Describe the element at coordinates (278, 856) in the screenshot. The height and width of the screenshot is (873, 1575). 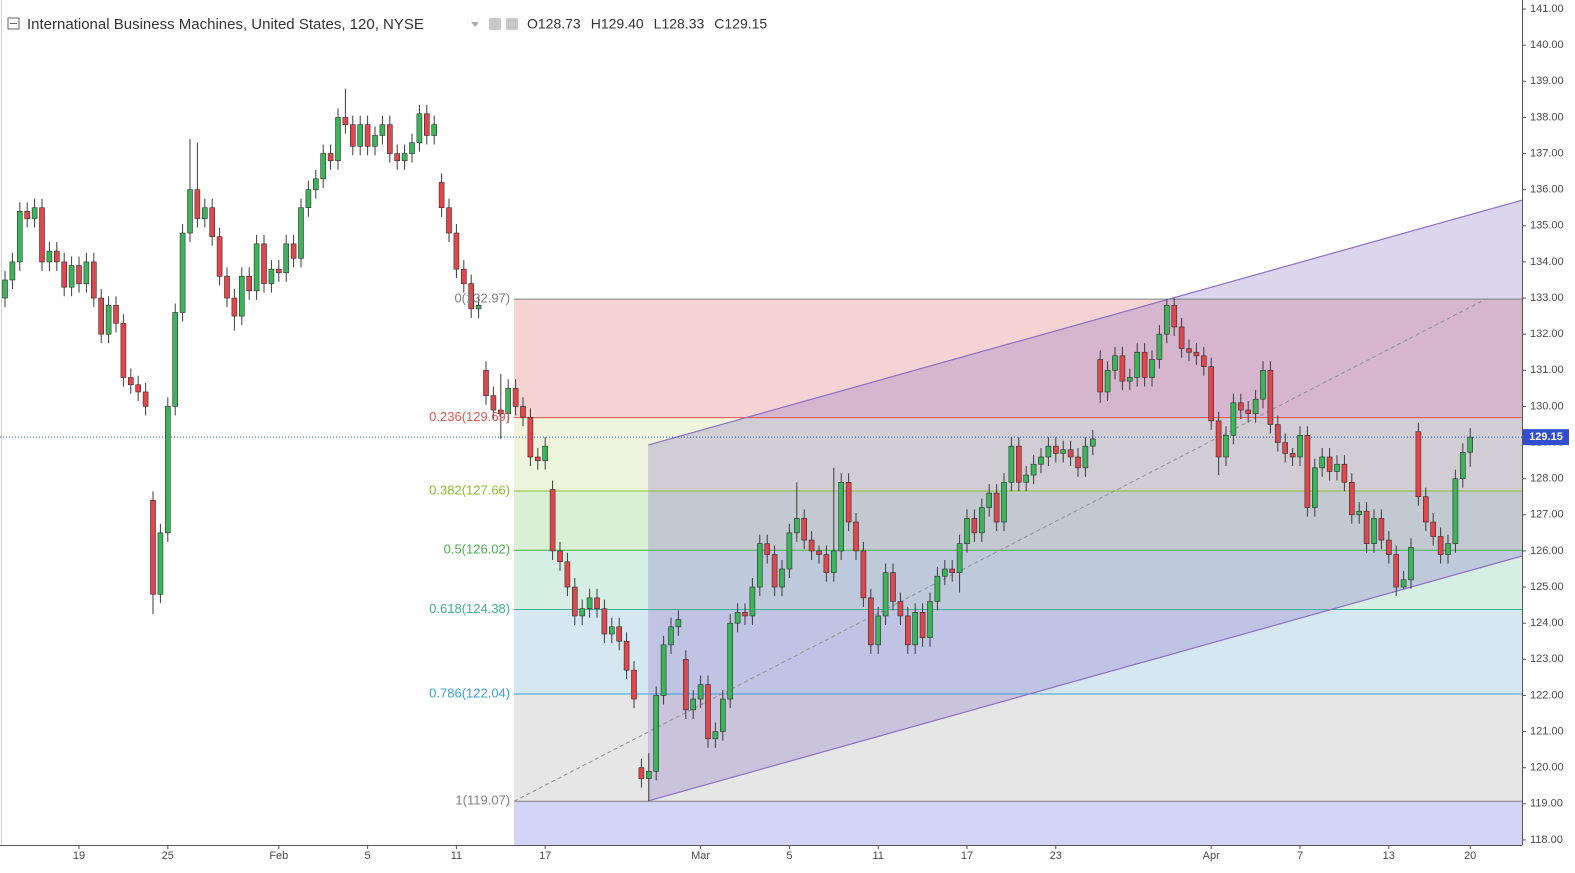
I see `x-tick-label: Feb` at that location.